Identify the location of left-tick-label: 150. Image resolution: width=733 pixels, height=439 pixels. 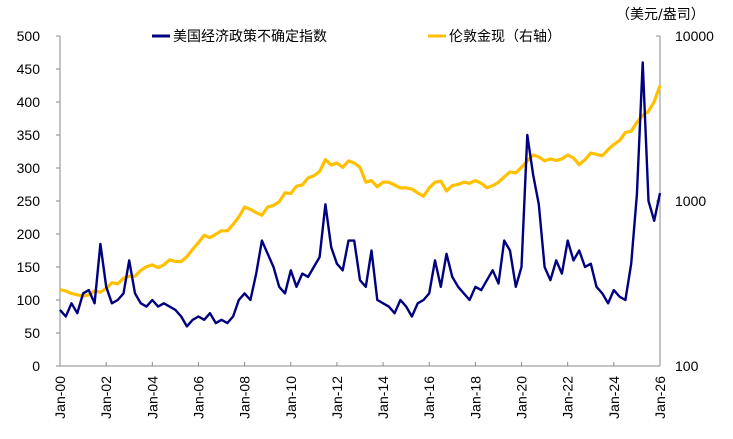
(29, 267).